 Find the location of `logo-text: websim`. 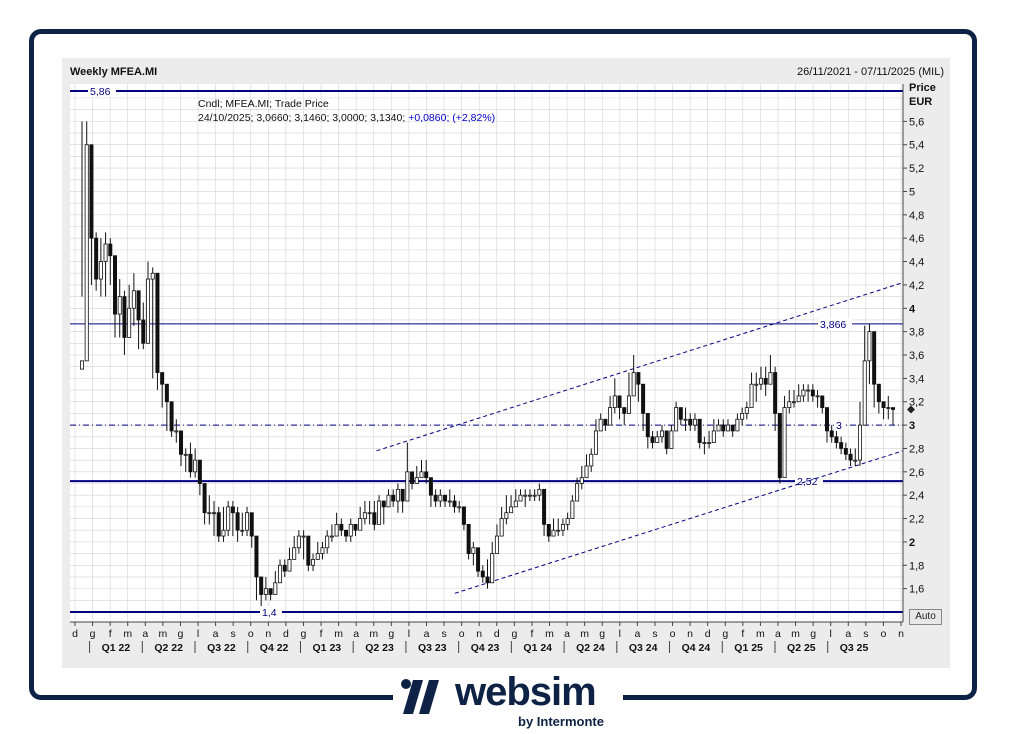

logo-text: websim is located at coordinates (526, 692).